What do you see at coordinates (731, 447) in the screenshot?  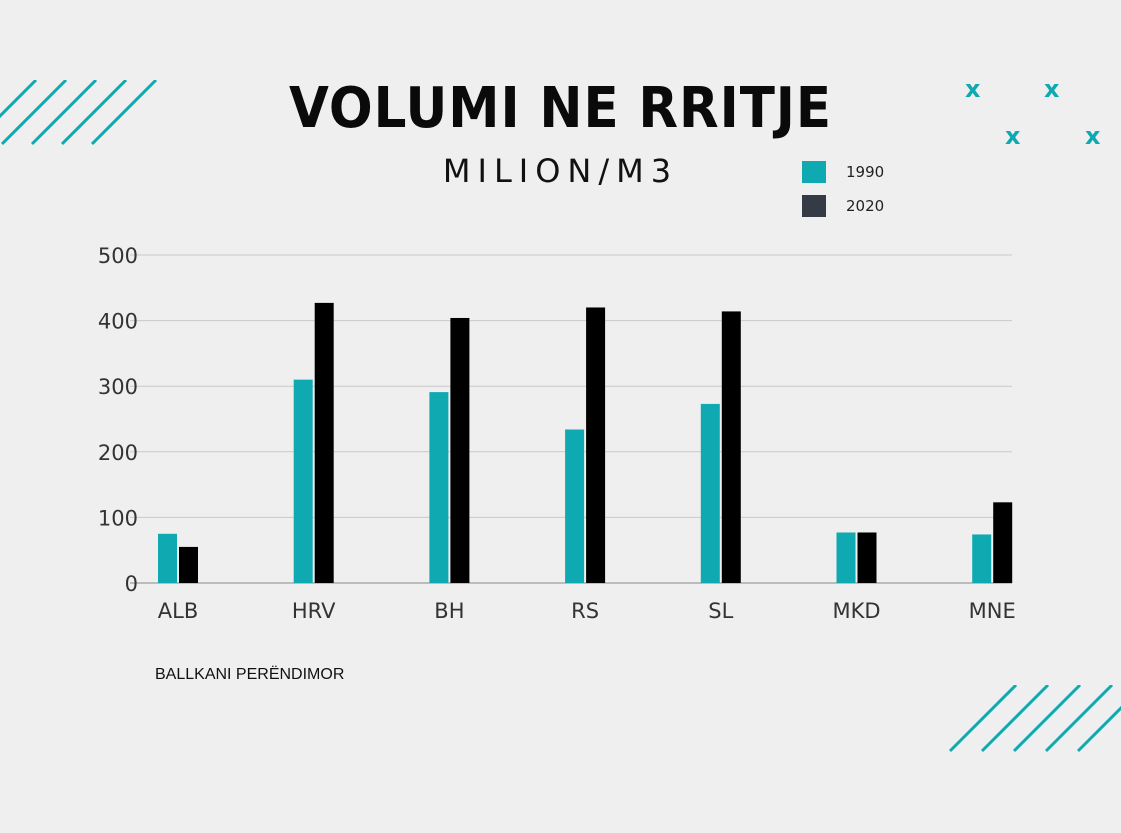 I see `bar-2020-sl` at bounding box center [731, 447].